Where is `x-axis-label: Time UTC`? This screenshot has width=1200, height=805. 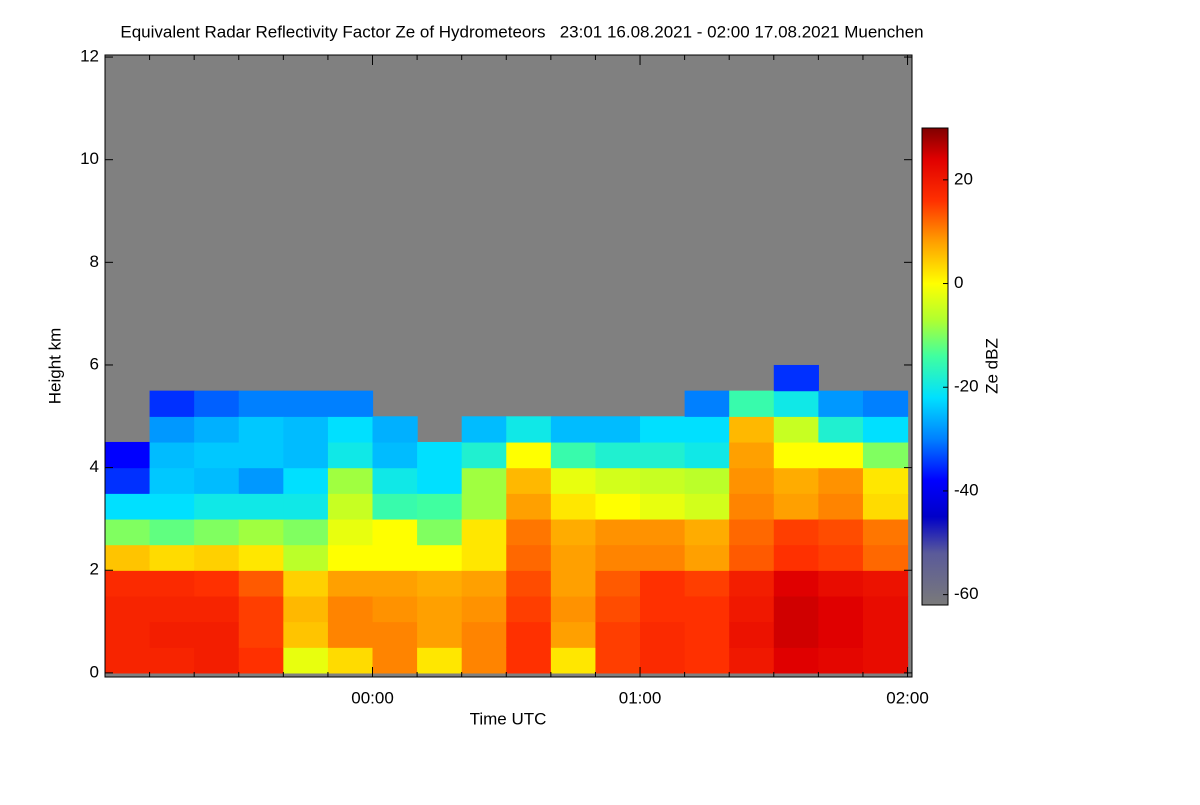
x-axis-label: Time UTC is located at coordinates (508, 718).